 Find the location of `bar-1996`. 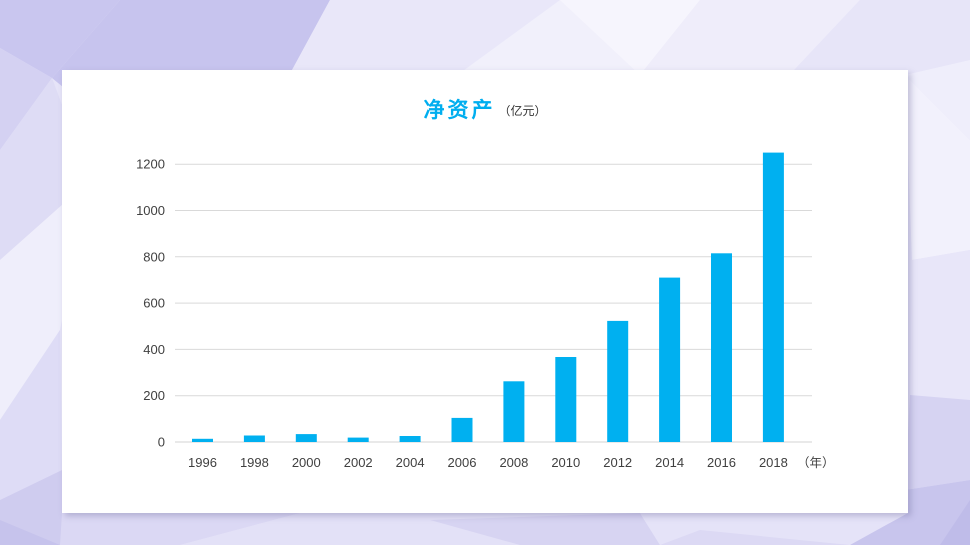

bar-1996 is located at coordinates (202, 440).